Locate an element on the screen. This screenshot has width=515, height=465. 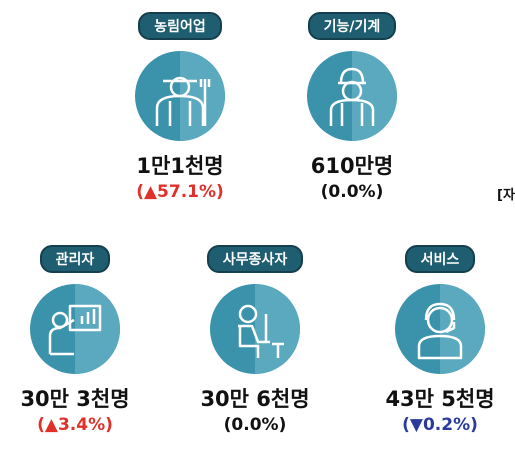
category-label: 농림어업 is located at coordinates (180, 26).